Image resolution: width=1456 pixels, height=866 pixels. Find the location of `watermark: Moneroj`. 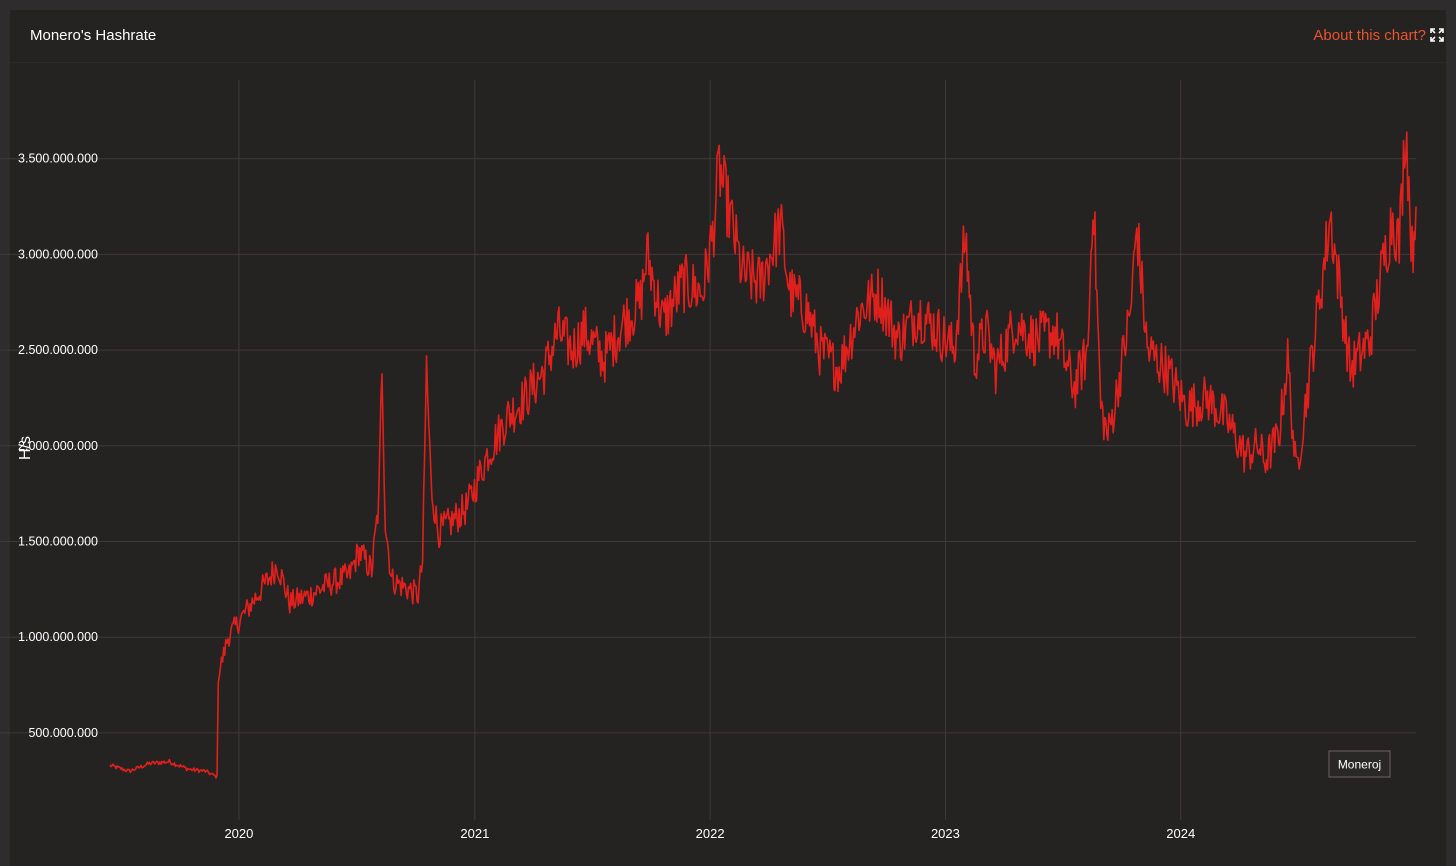

watermark: Moneroj is located at coordinates (1359, 764).